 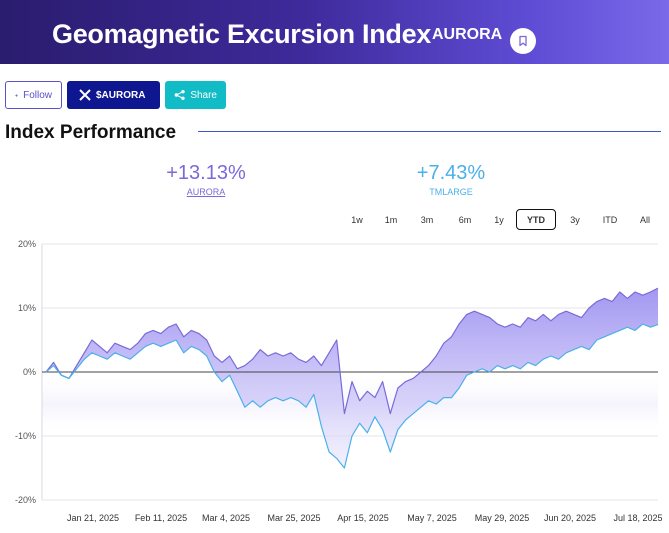 What do you see at coordinates (206, 173) in the screenshot?
I see `performance-value: +13.13%` at bounding box center [206, 173].